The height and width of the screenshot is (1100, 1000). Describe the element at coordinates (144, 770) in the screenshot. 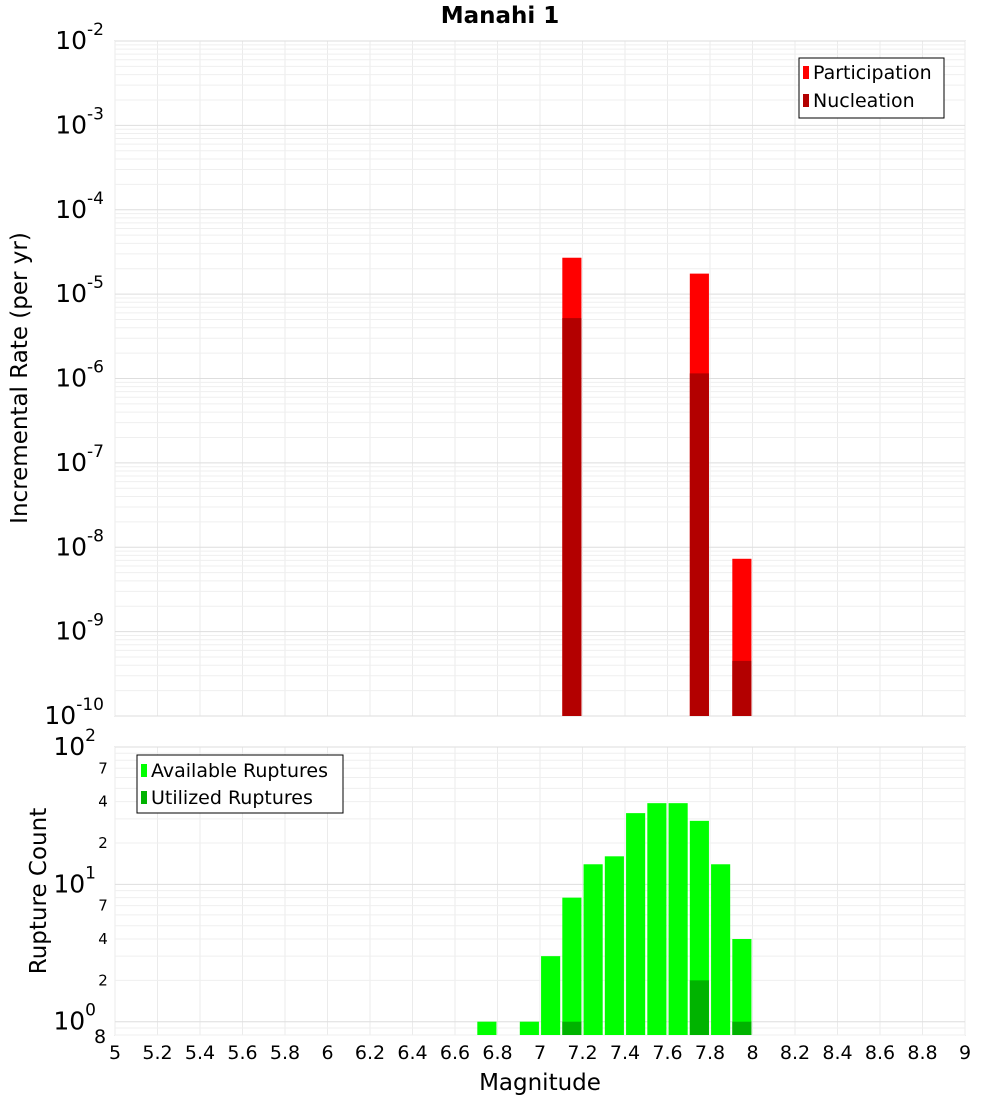

I see `legend-swatch-available` at that location.